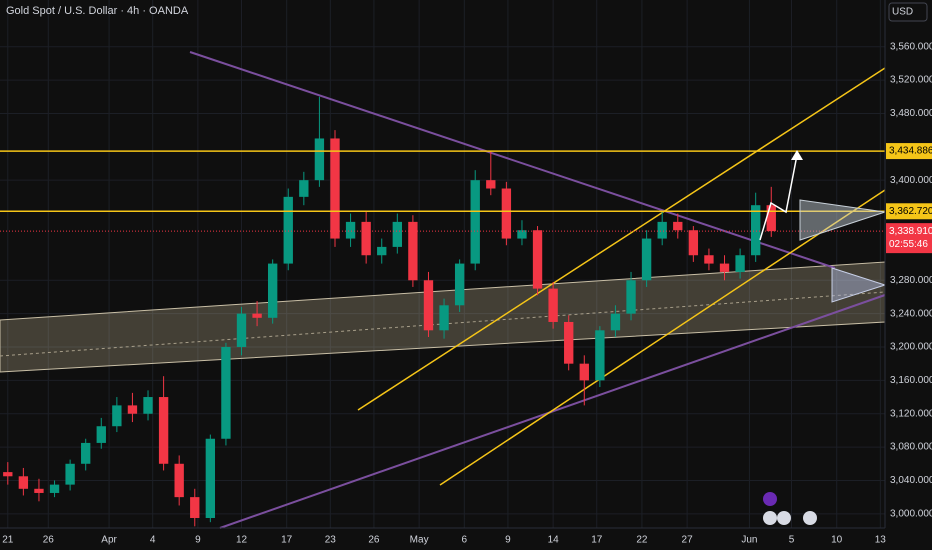 The image size is (932, 550). I want to click on x-tick-label: 13, so click(881, 540).